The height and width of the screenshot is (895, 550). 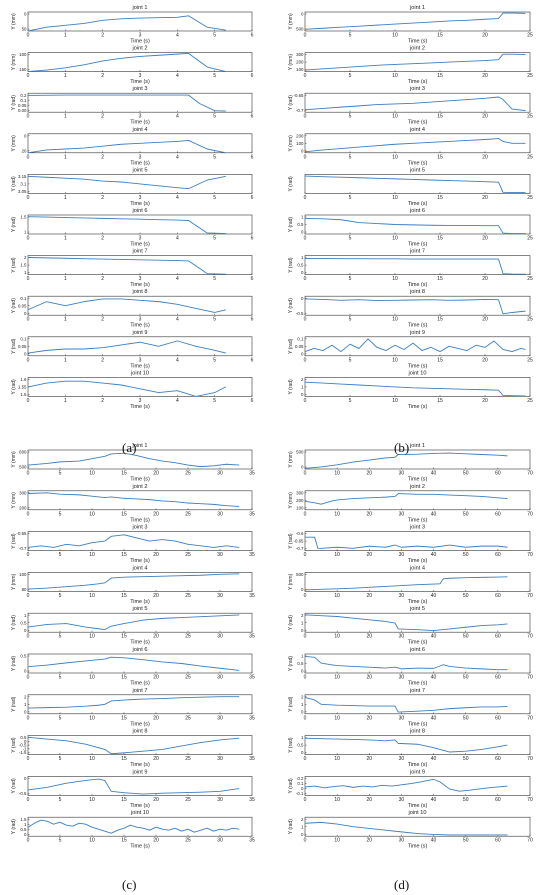 What do you see at coordinates (140, 765) in the screenshot?
I see `panel-c-joint-8-xlabel: Time (s)` at bounding box center [140, 765].